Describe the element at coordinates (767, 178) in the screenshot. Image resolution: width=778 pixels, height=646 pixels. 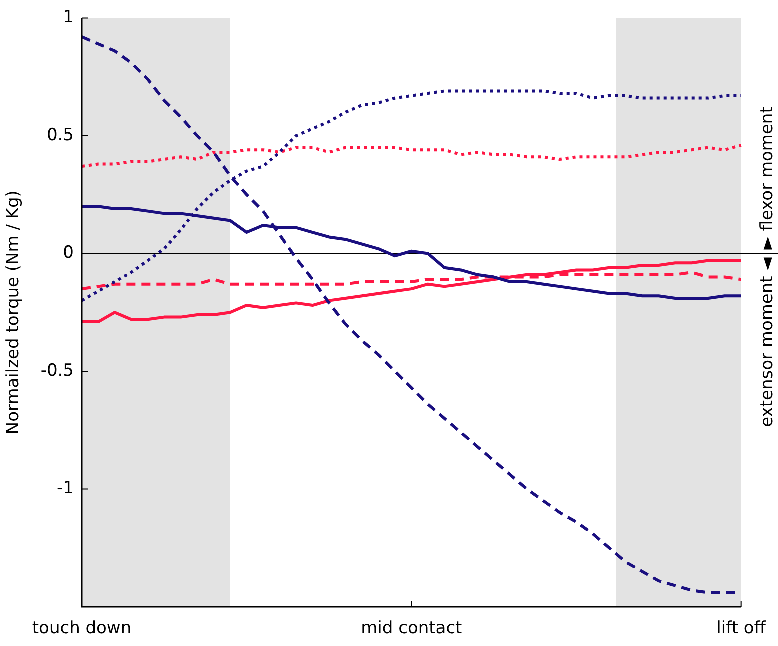
I see `text: ► flexor moment` at that location.